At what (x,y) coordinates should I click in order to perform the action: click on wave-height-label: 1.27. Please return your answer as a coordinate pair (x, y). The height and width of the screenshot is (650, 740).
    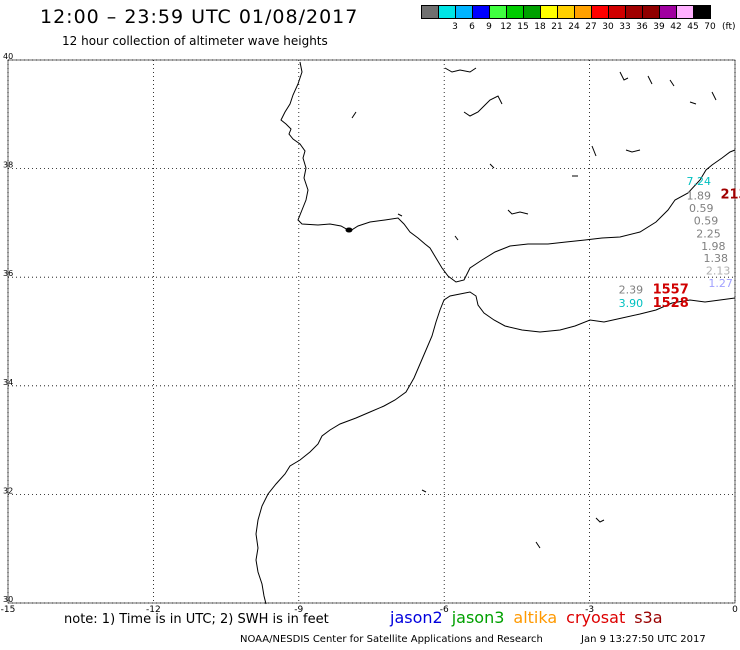
    Looking at the image, I should click on (720, 283).